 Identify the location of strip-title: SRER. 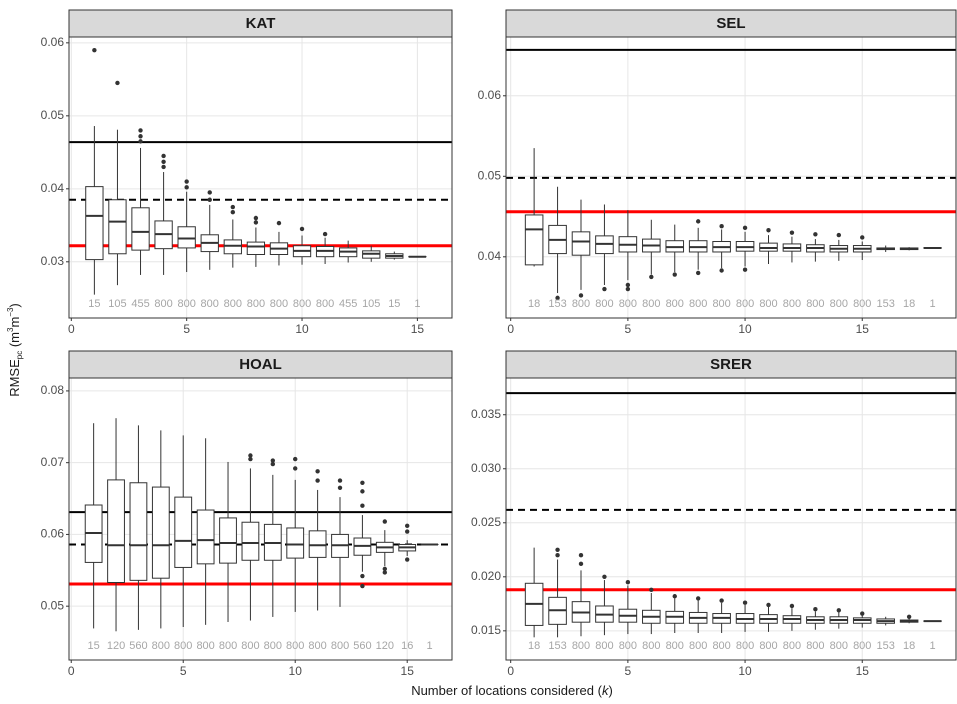
(731, 364).